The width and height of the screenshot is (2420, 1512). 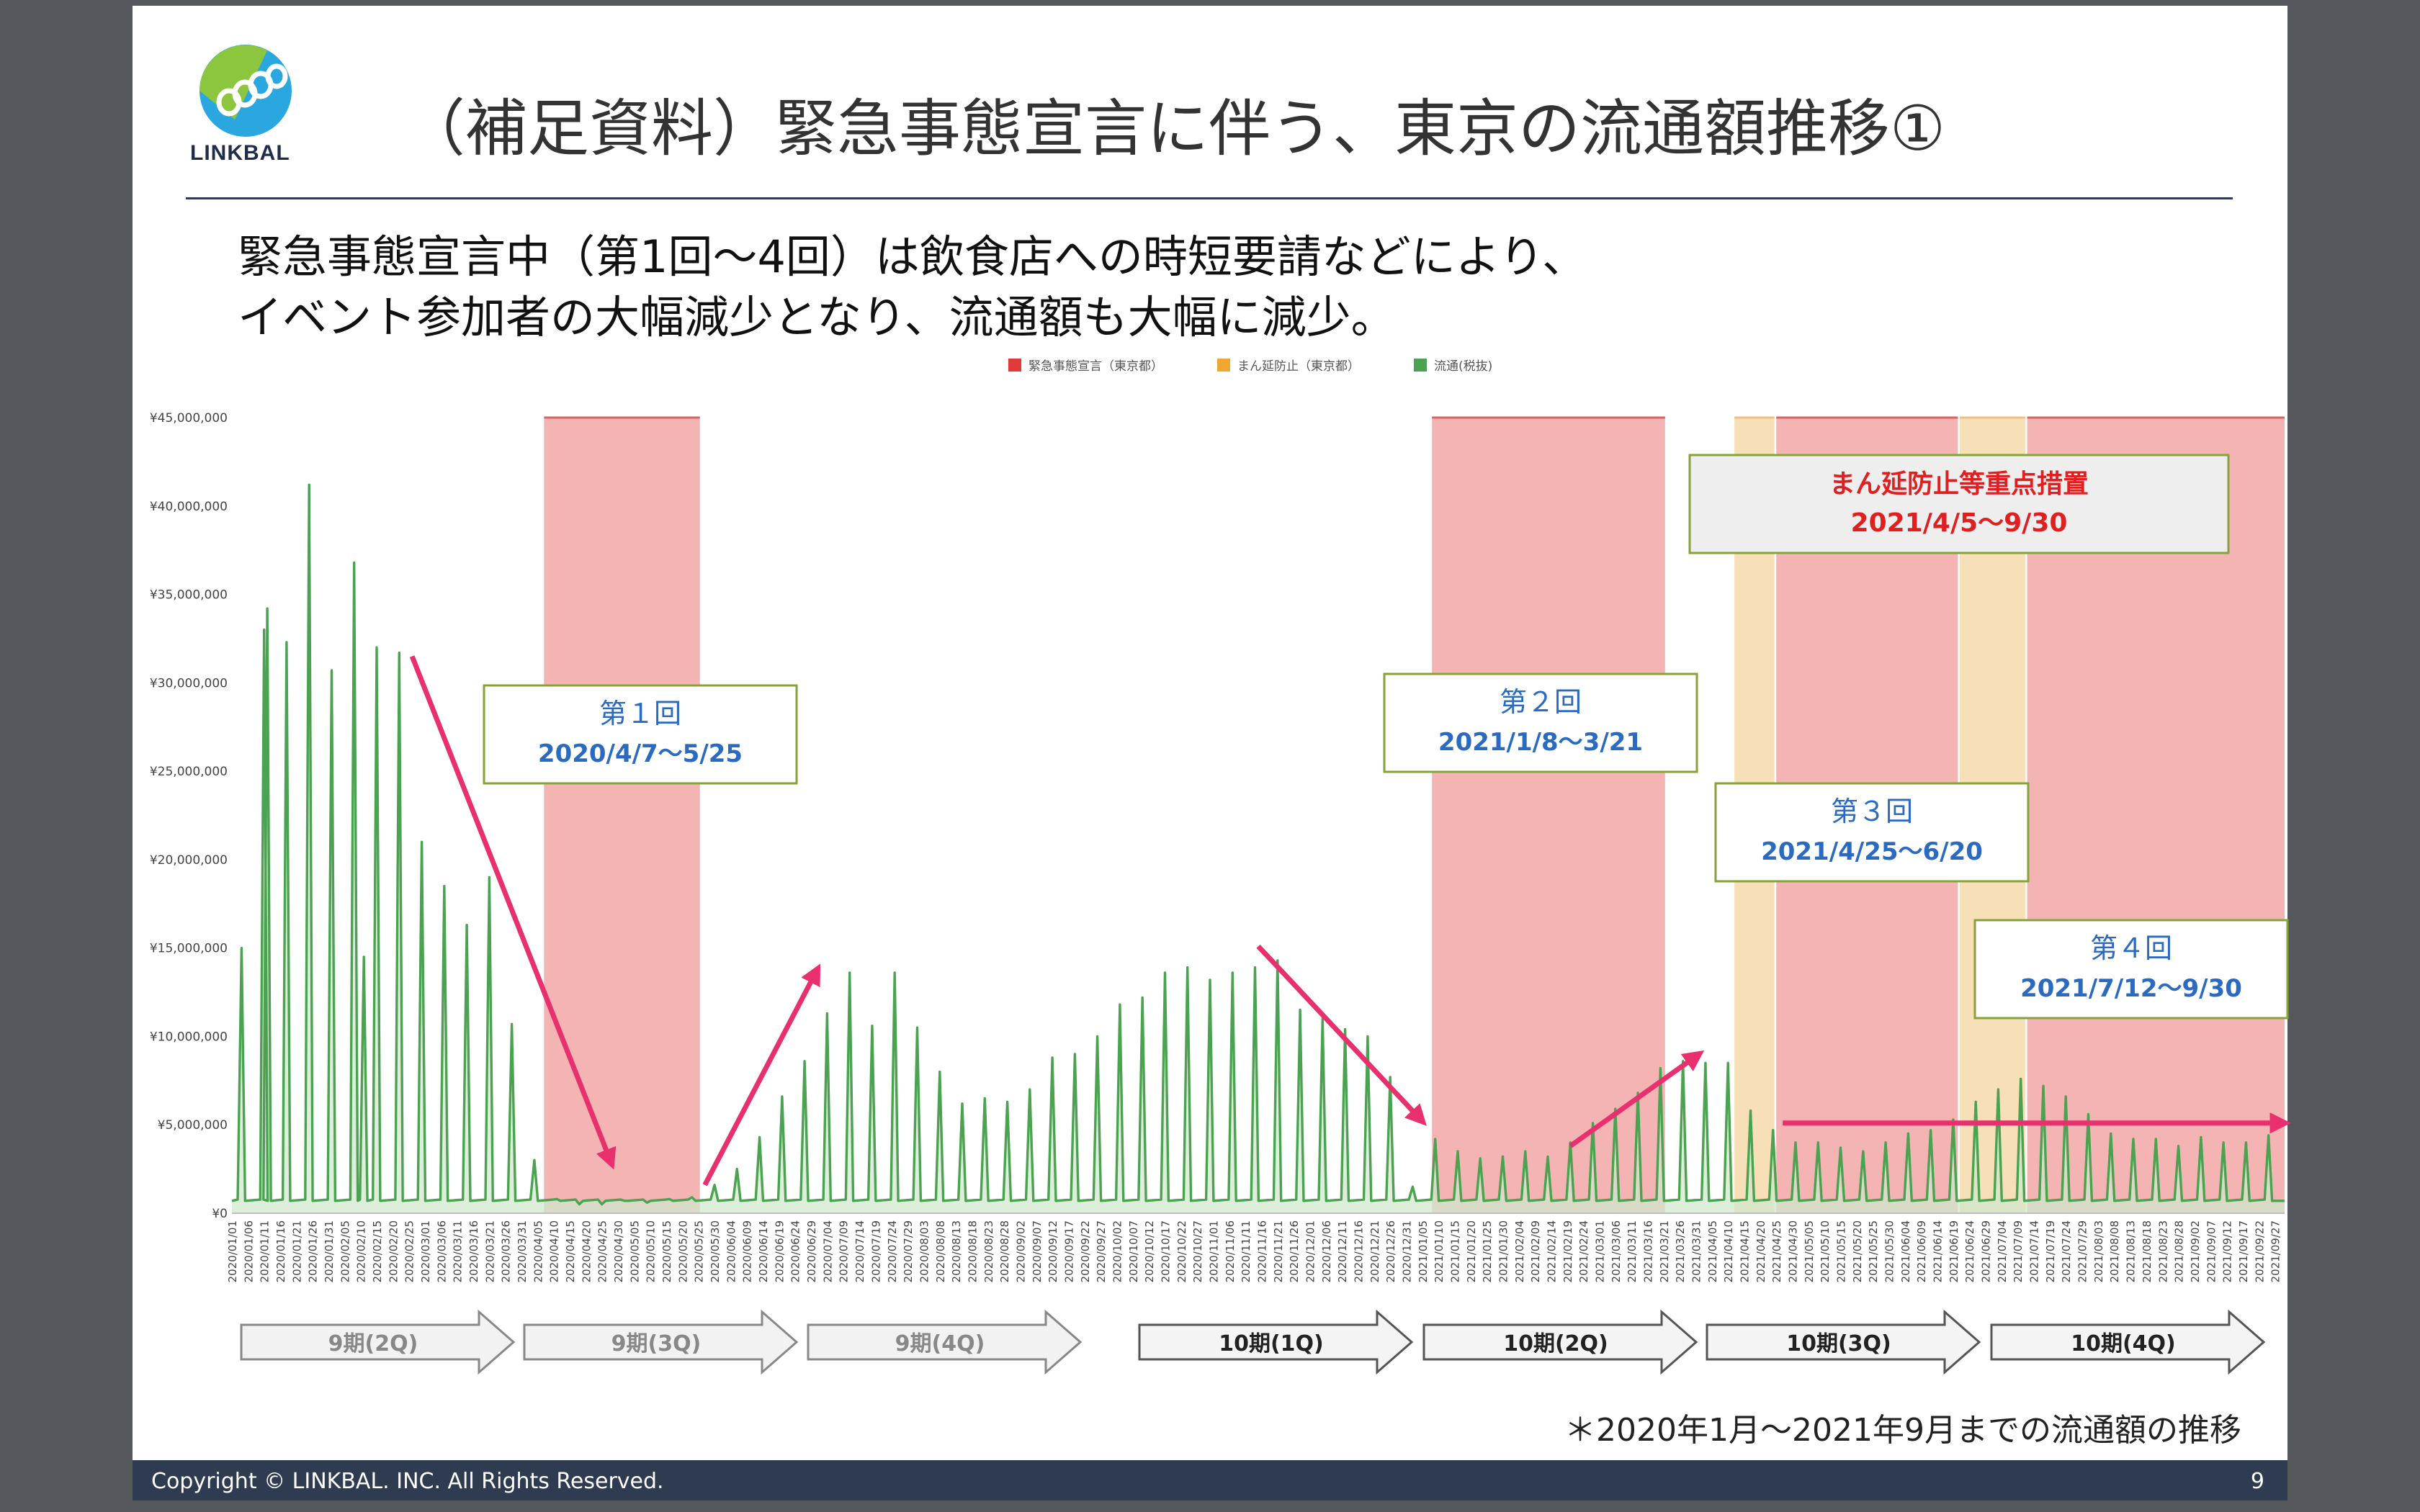 What do you see at coordinates (1262, 1251) in the screenshot?
I see `x-tick-label: 2020/11/16` at bounding box center [1262, 1251].